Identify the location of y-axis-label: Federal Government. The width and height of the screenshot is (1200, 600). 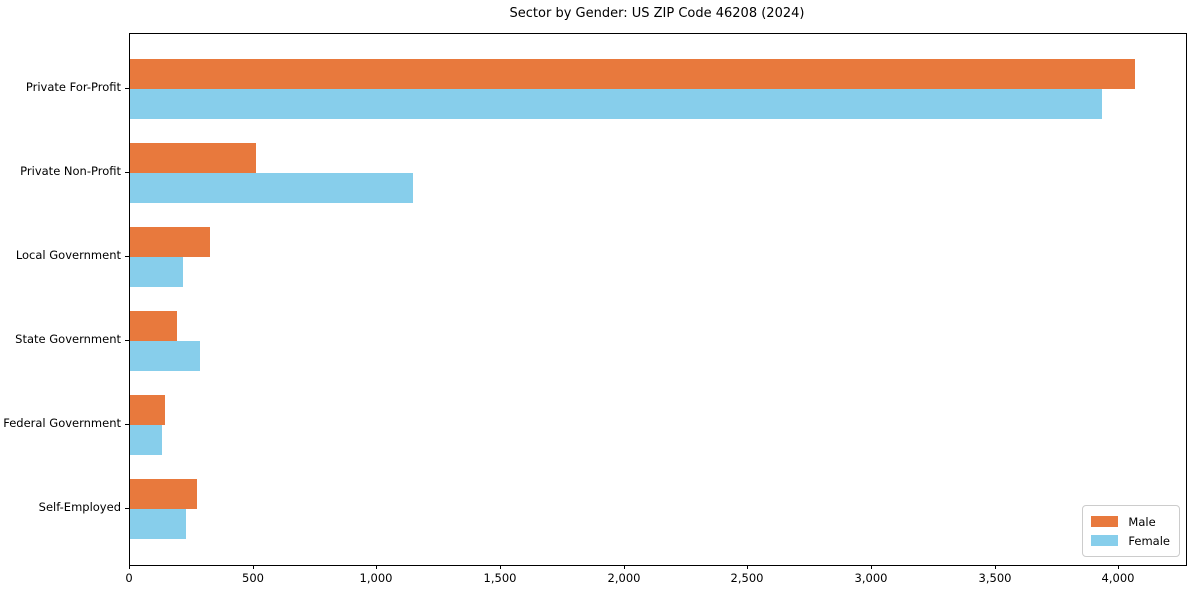
(62, 423).